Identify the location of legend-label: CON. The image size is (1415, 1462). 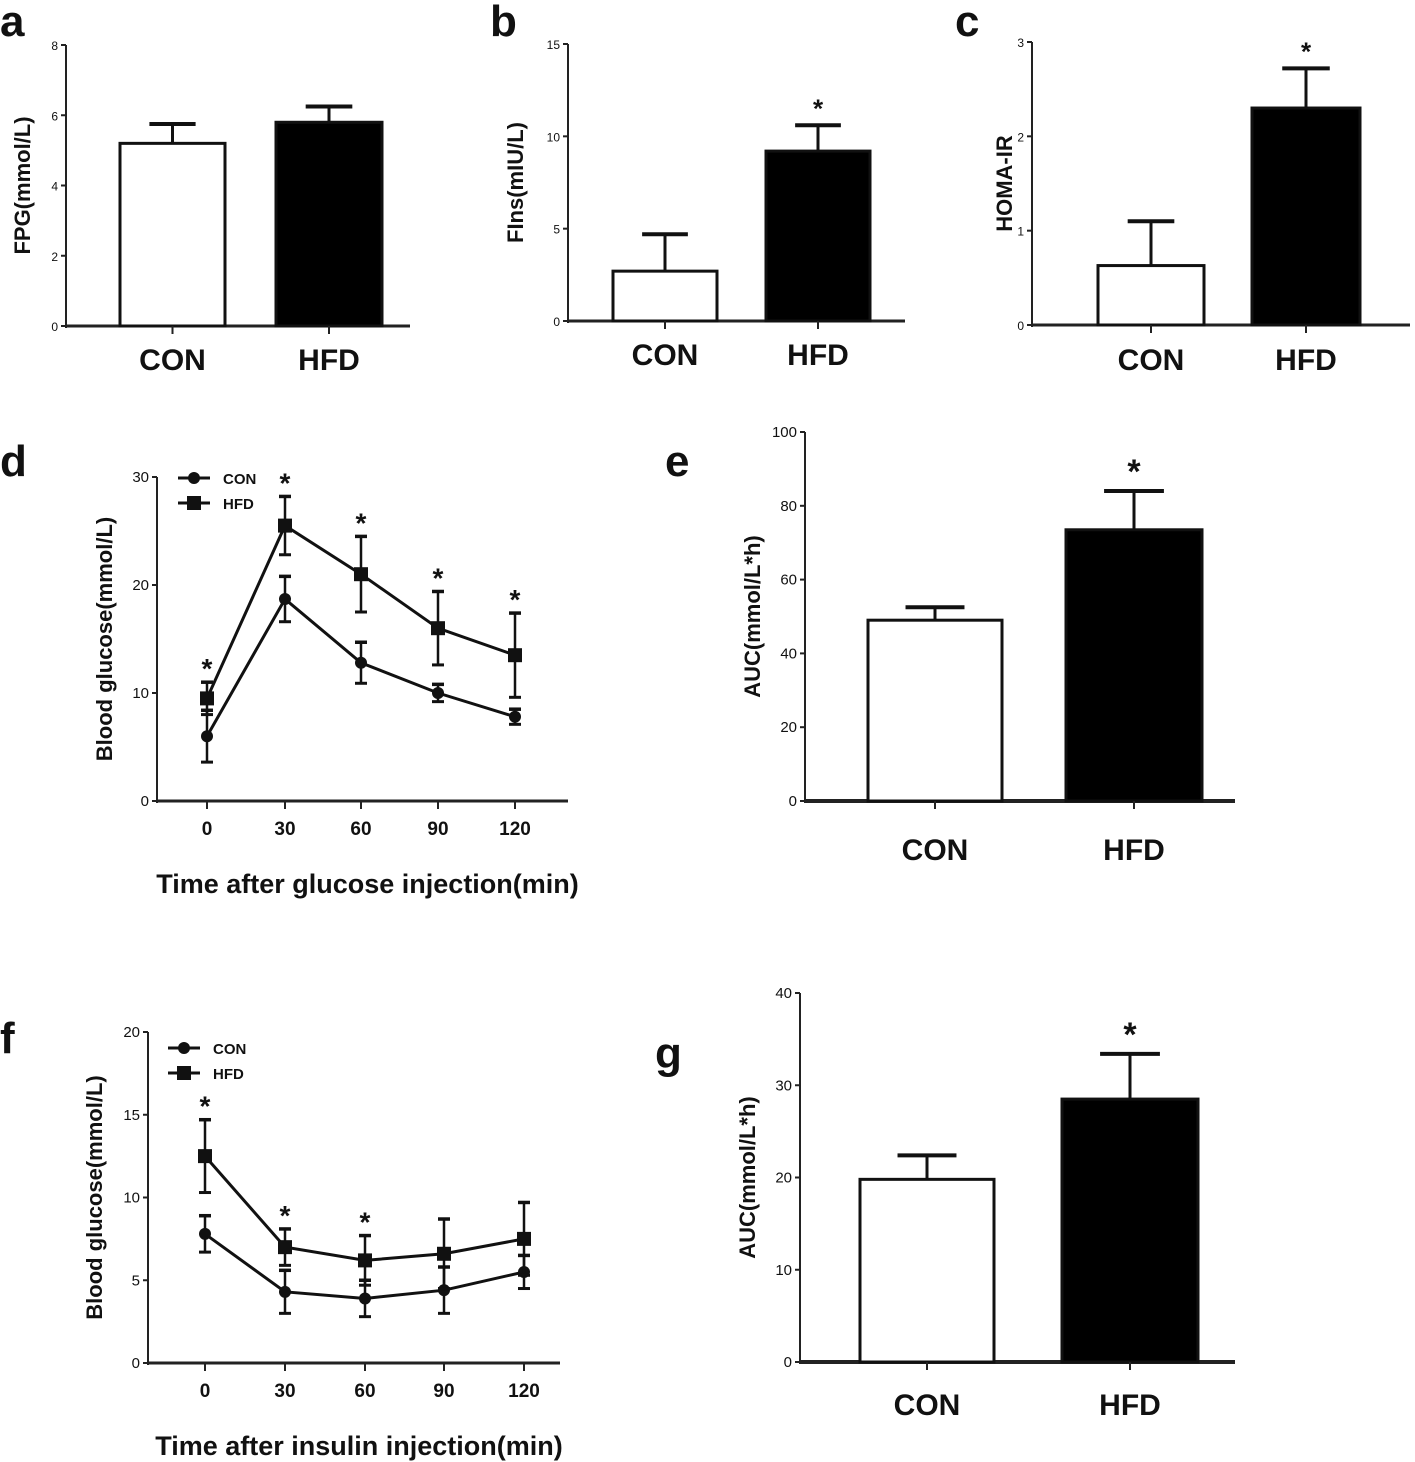
(239, 479).